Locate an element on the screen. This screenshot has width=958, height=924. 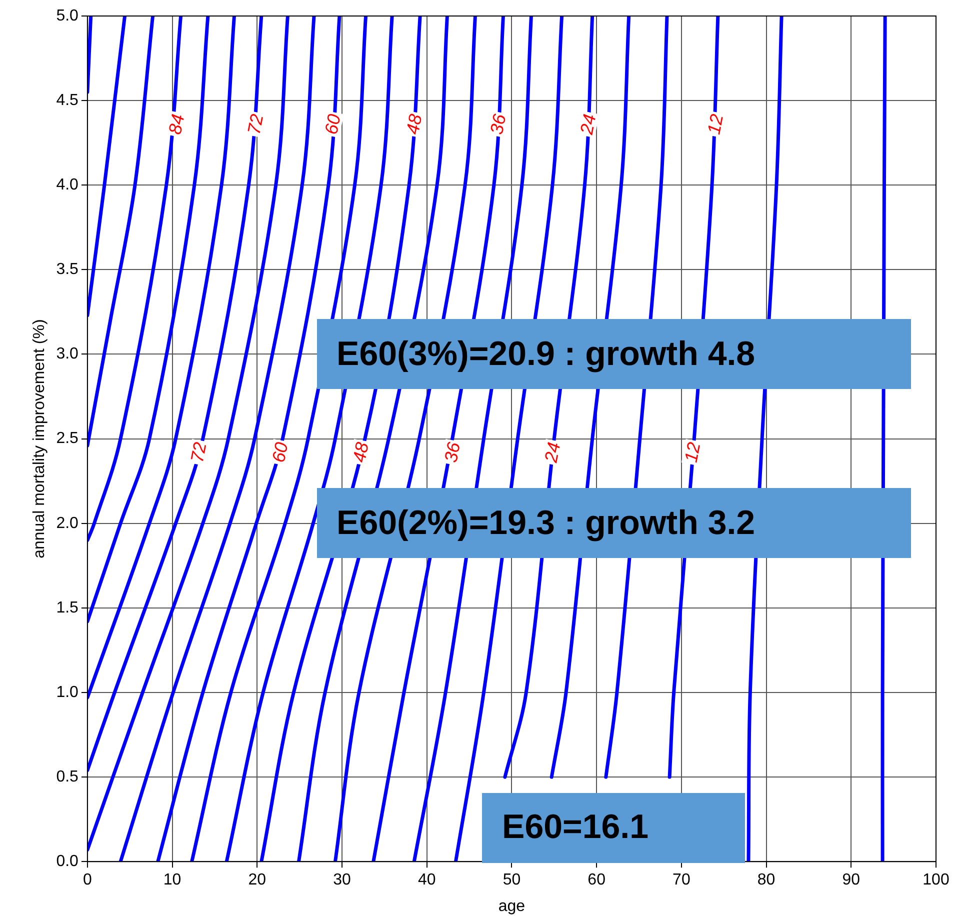
x-tick-label: 40 is located at coordinates (427, 880).